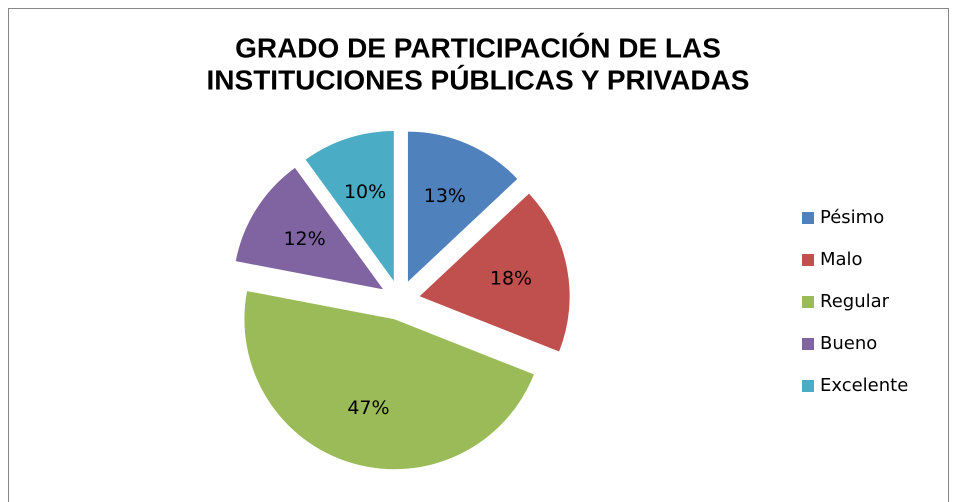 The image size is (955, 502). What do you see at coordinates (478, 79) in the screenshot?
I see `chart-title: INSTITUCIONES PÚBLICAS Y PRIVADAS` at bounding box center [478, 79].